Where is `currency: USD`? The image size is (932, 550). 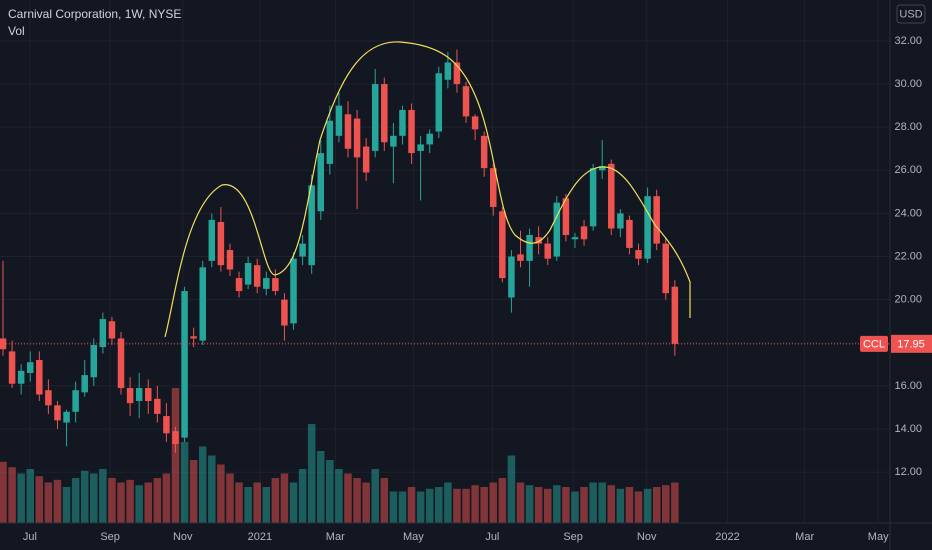
currency: USD is located at coordinates (910, 14).